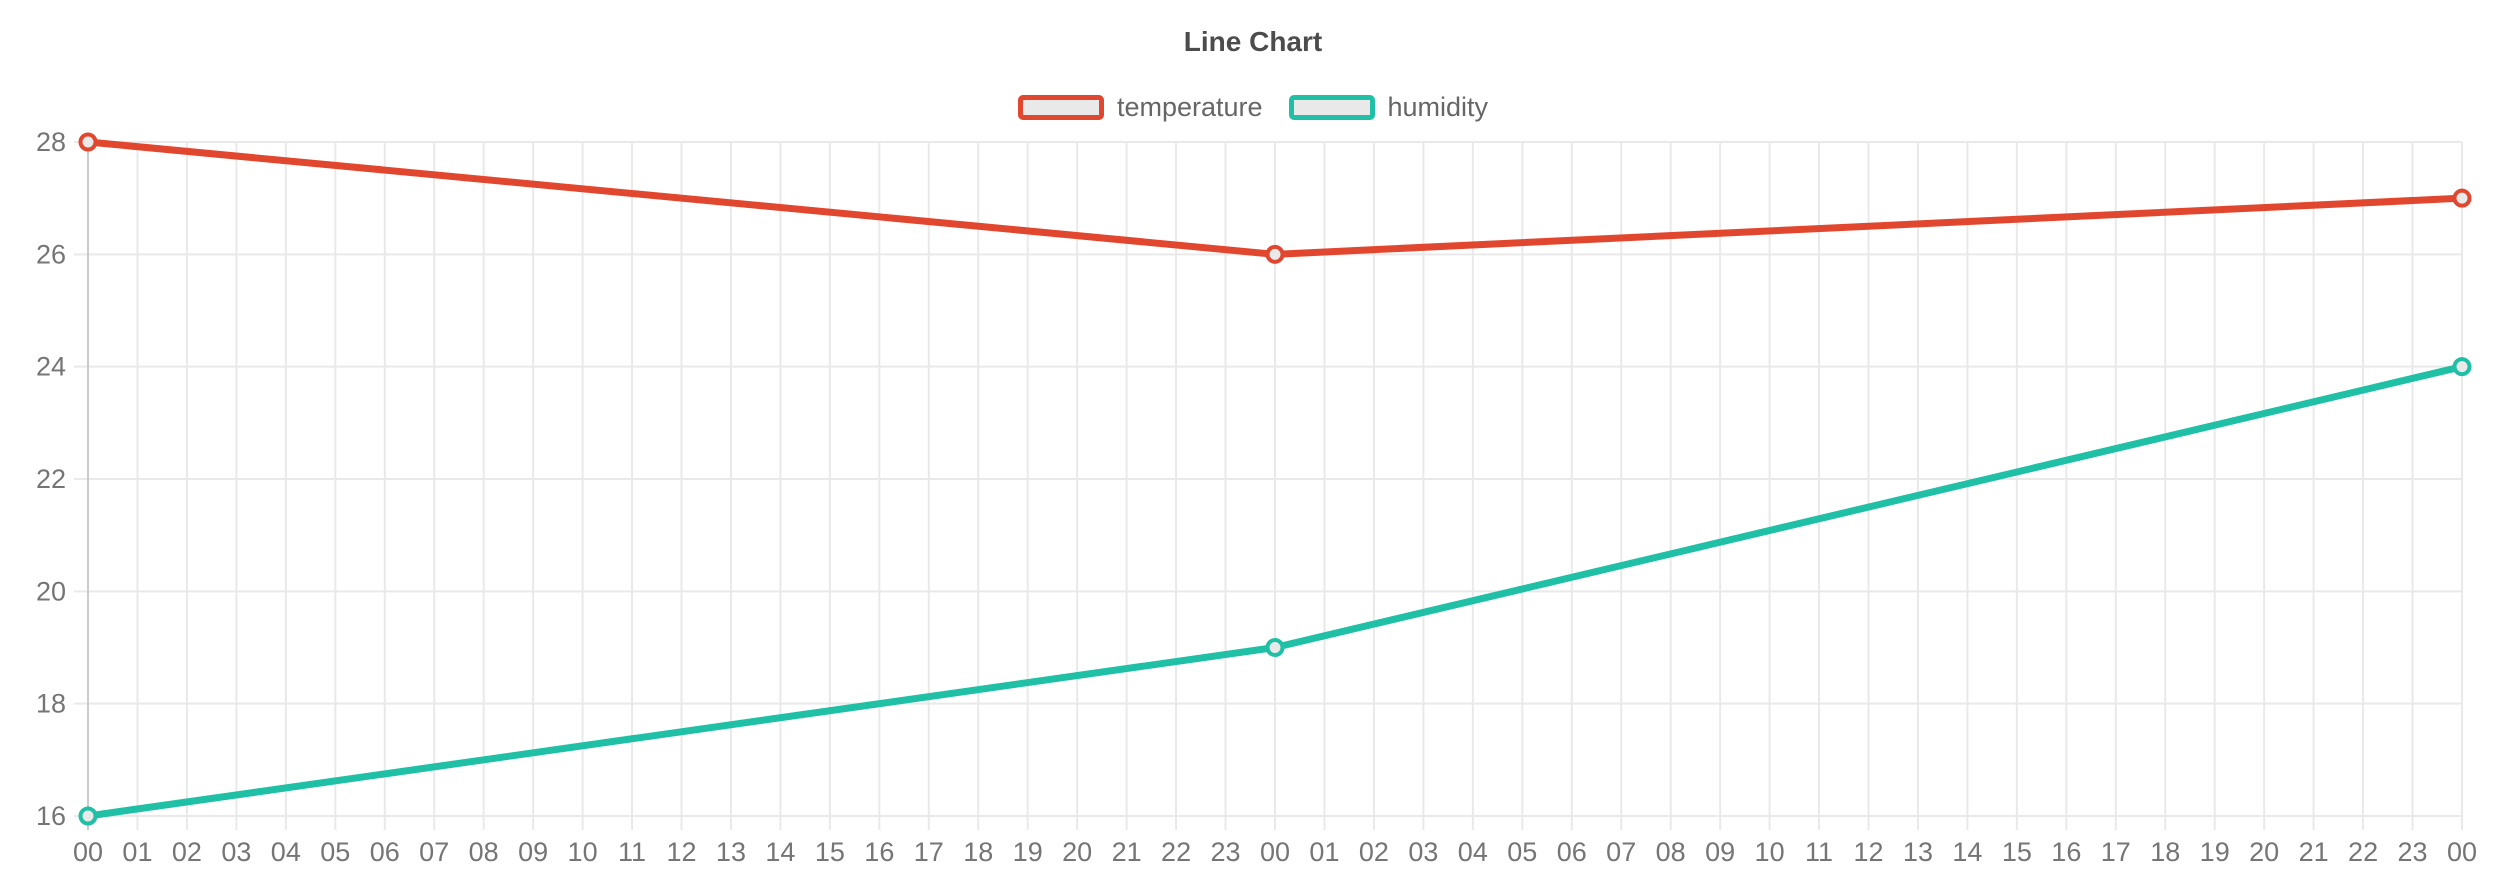 This screenshot has width=2506, height=890. What do you see at coordinates (51, 479) in the screenshot?
I see `y-tick-label: 22` at bounding box center [51, 479].